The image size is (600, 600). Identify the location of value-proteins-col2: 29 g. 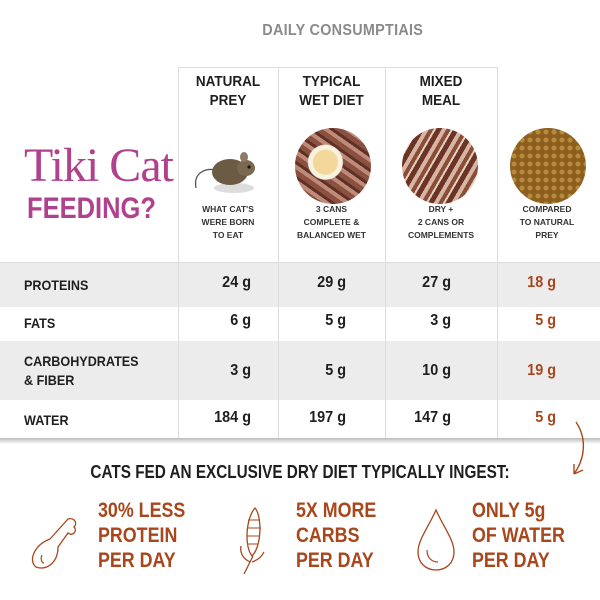
(331, 282).